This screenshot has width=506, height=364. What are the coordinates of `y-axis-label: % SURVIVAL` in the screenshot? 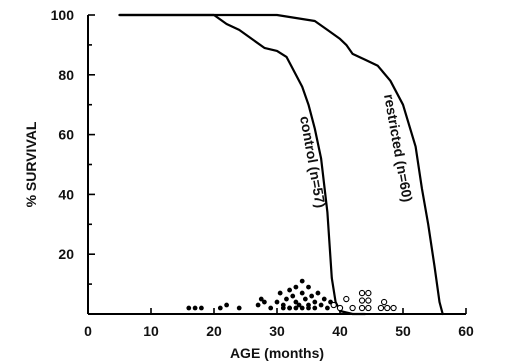 It's located at (31, 164).